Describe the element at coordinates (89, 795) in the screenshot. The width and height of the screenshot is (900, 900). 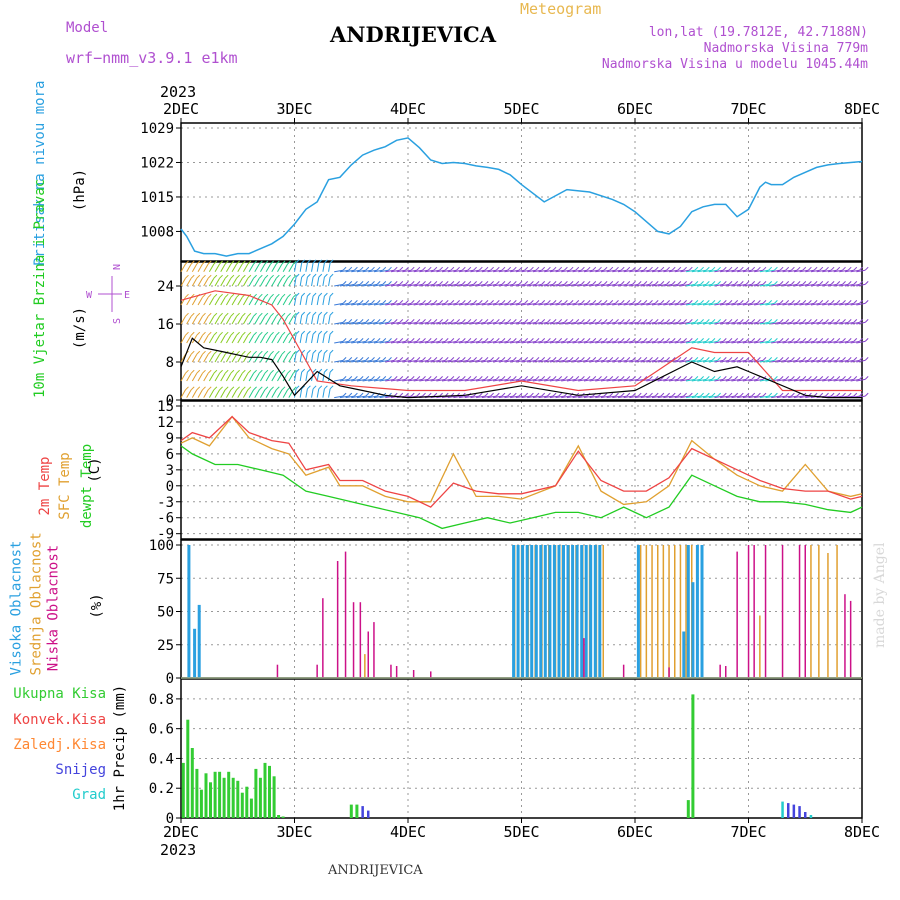
I see `graupel-label: Grad` at that location.